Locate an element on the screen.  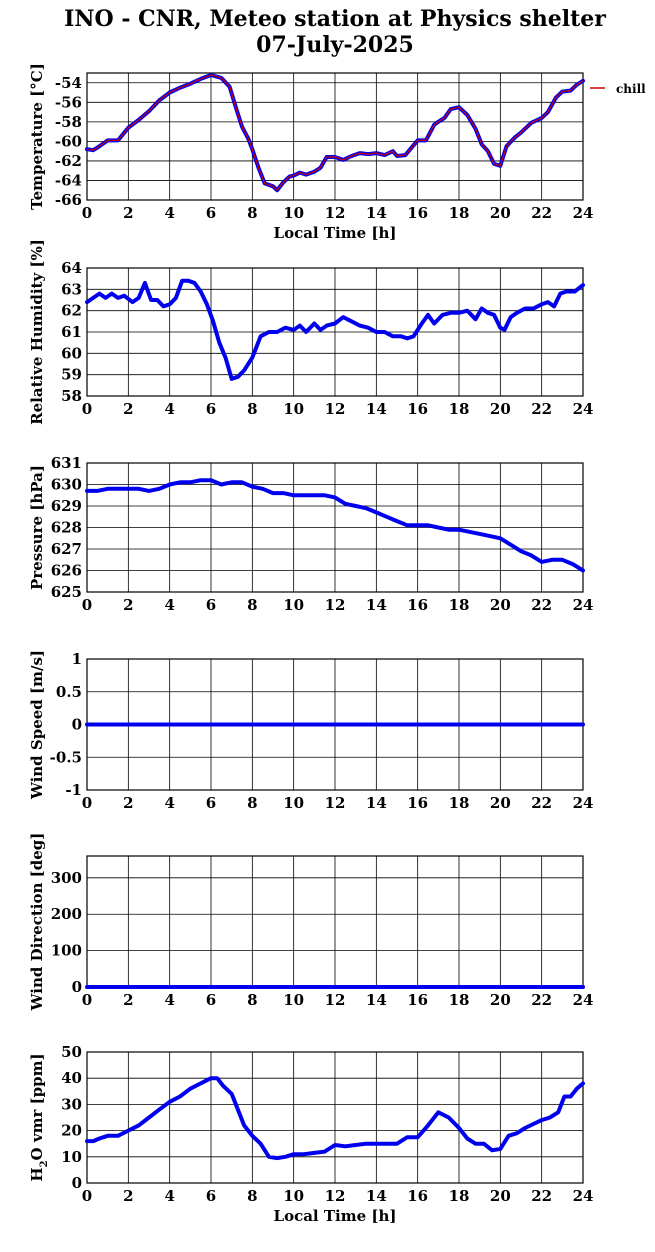
humidity-xtick-label: 0 is located at coordinates (87, 409).